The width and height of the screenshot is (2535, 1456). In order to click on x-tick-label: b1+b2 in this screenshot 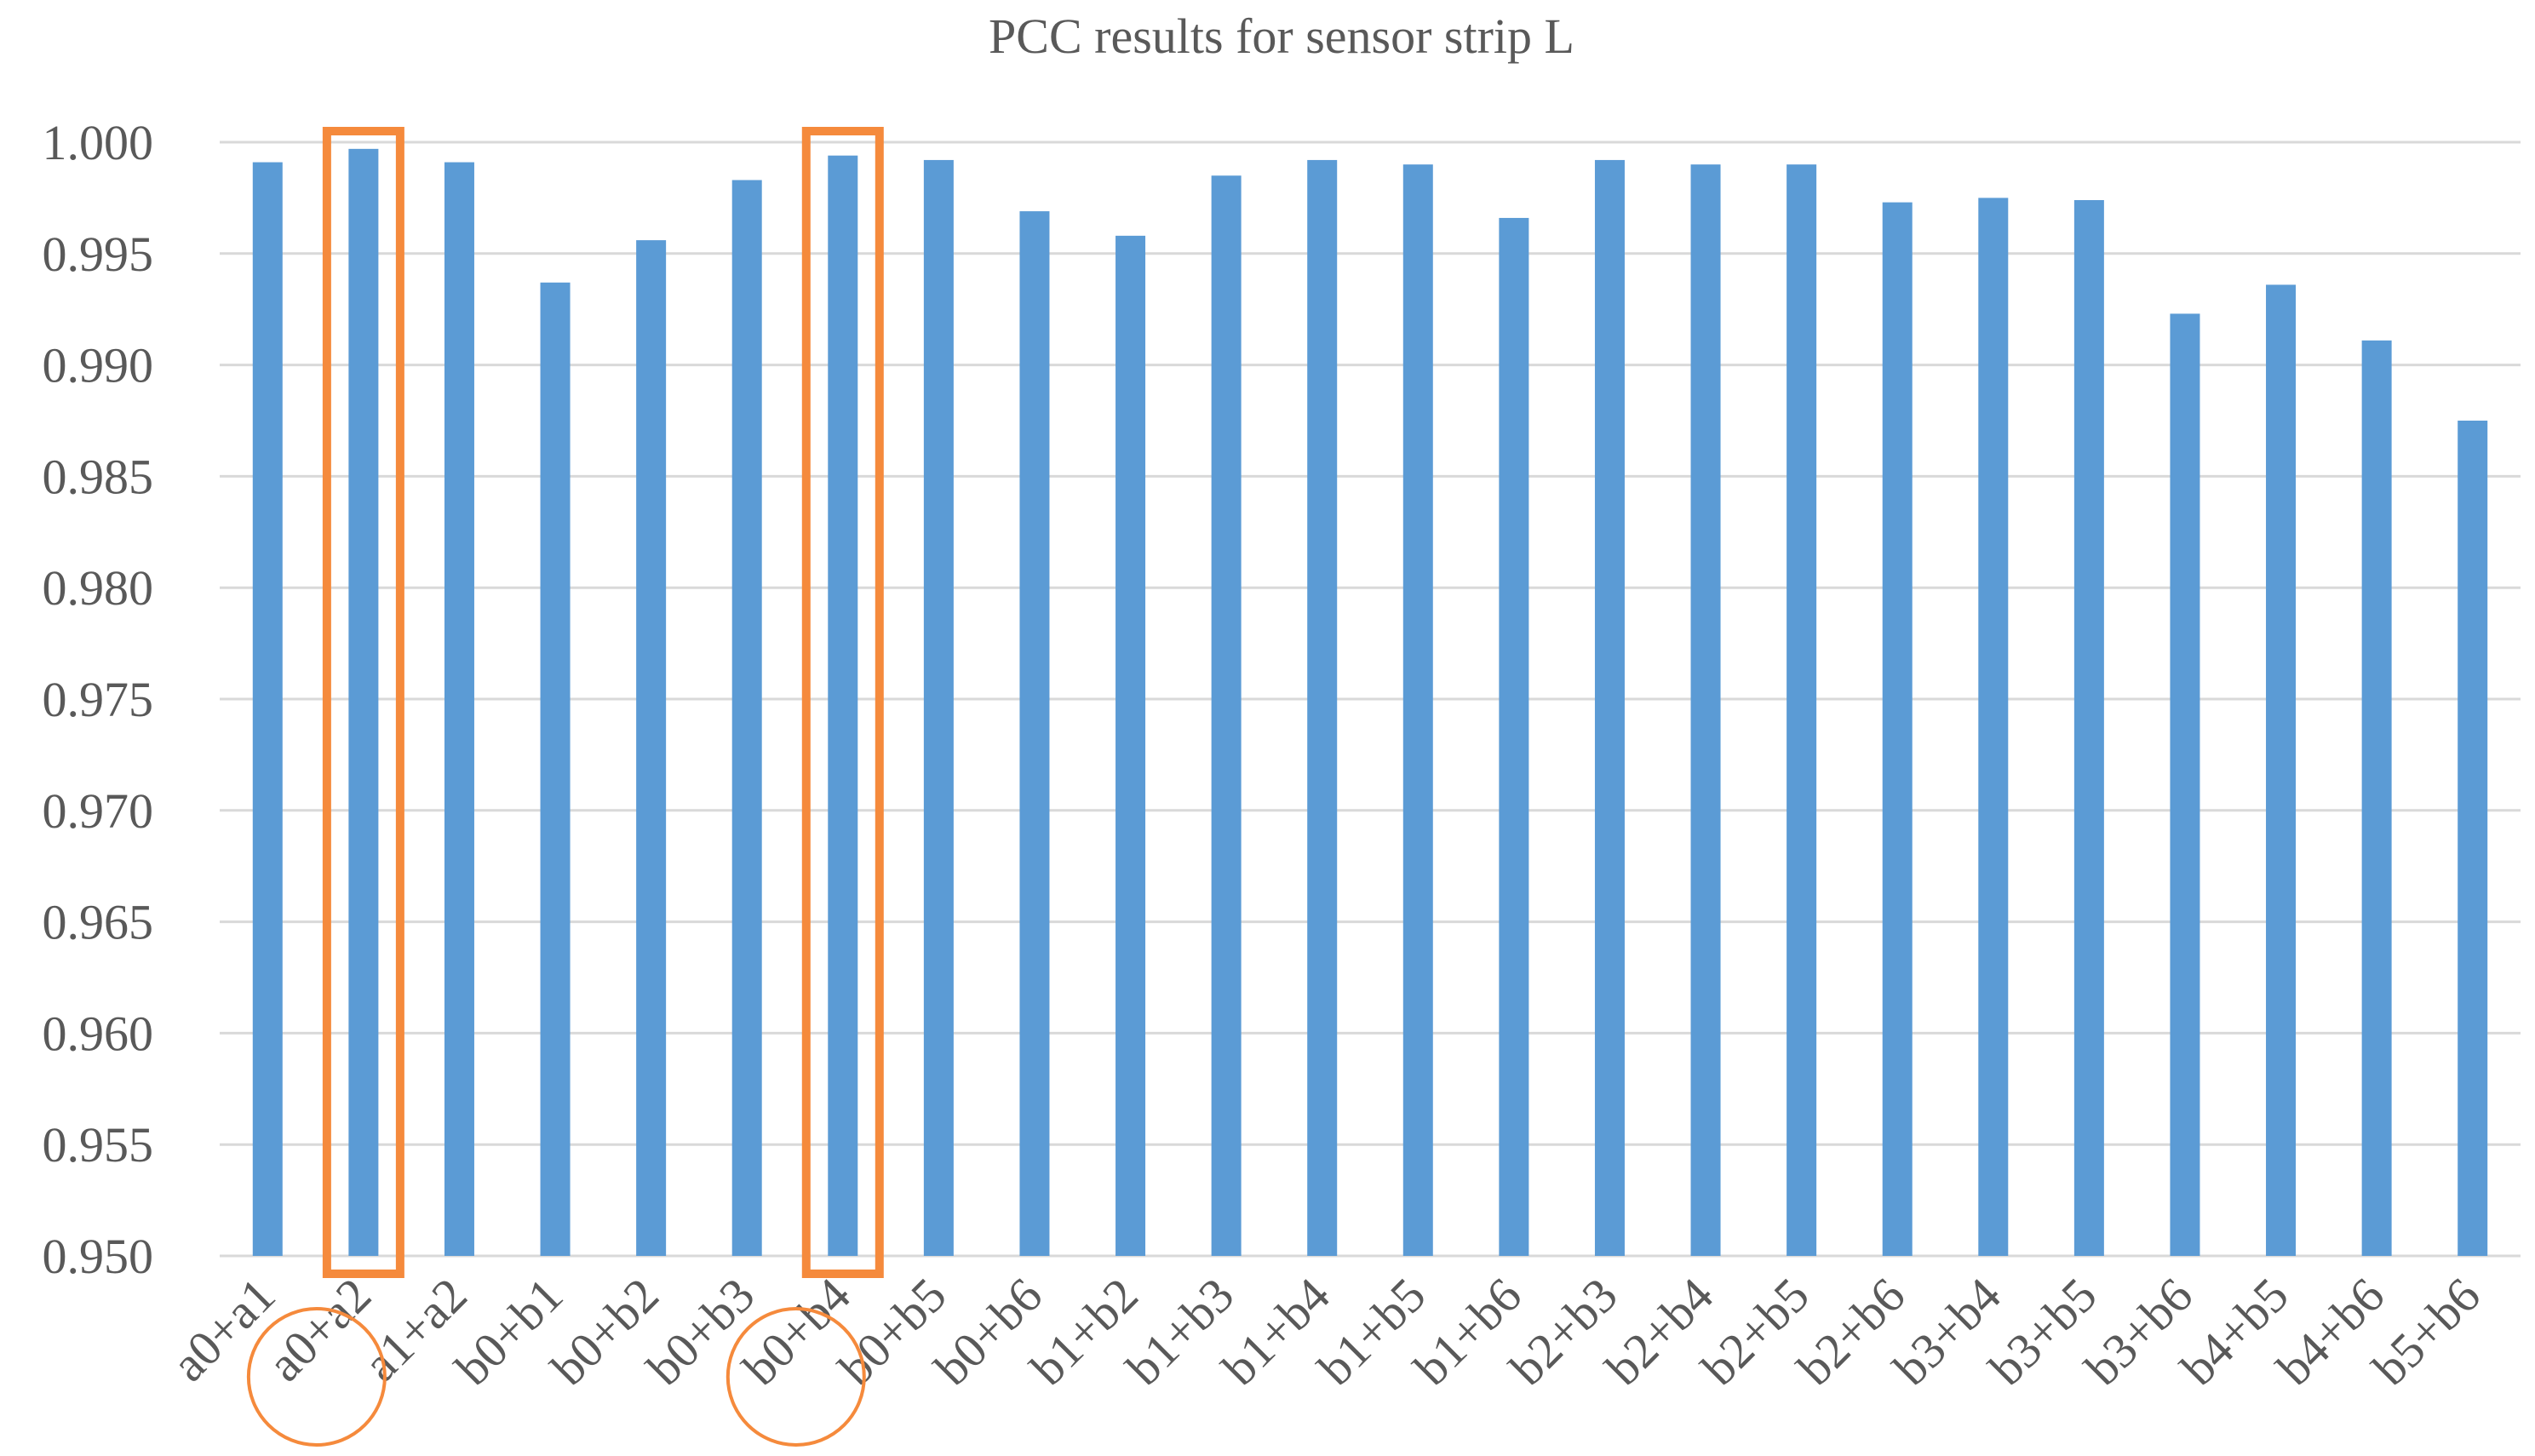, I will do `click(1084, 1331)`.